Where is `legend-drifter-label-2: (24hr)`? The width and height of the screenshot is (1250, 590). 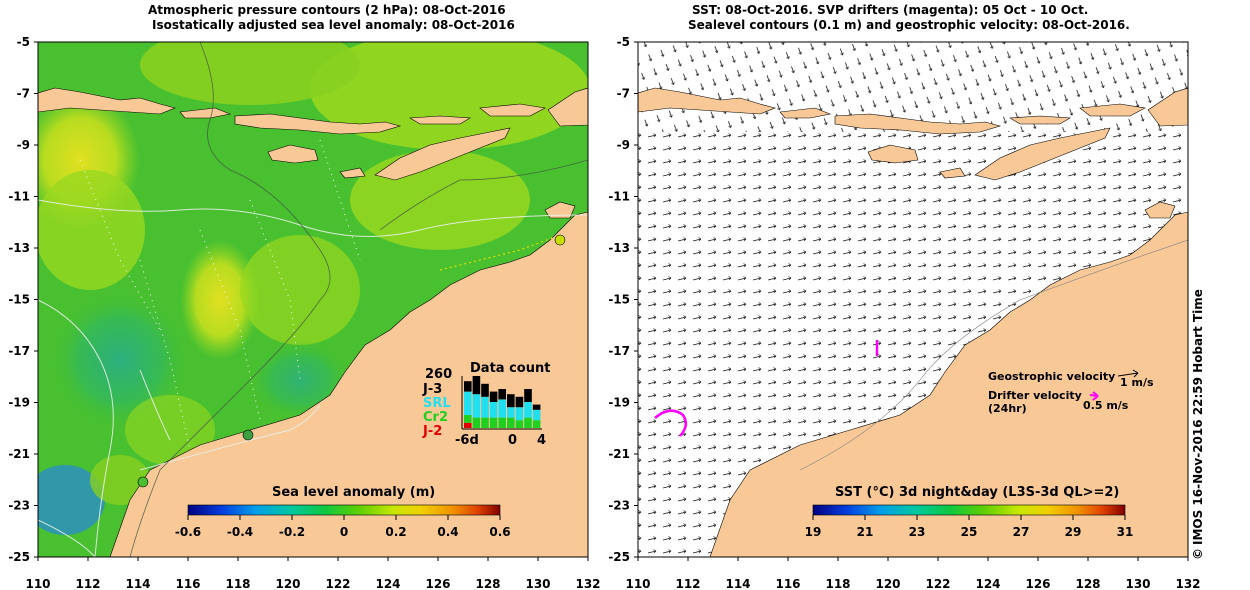 legend-drifter-label-2: (24hr) is located at coordinates (1007, 408).